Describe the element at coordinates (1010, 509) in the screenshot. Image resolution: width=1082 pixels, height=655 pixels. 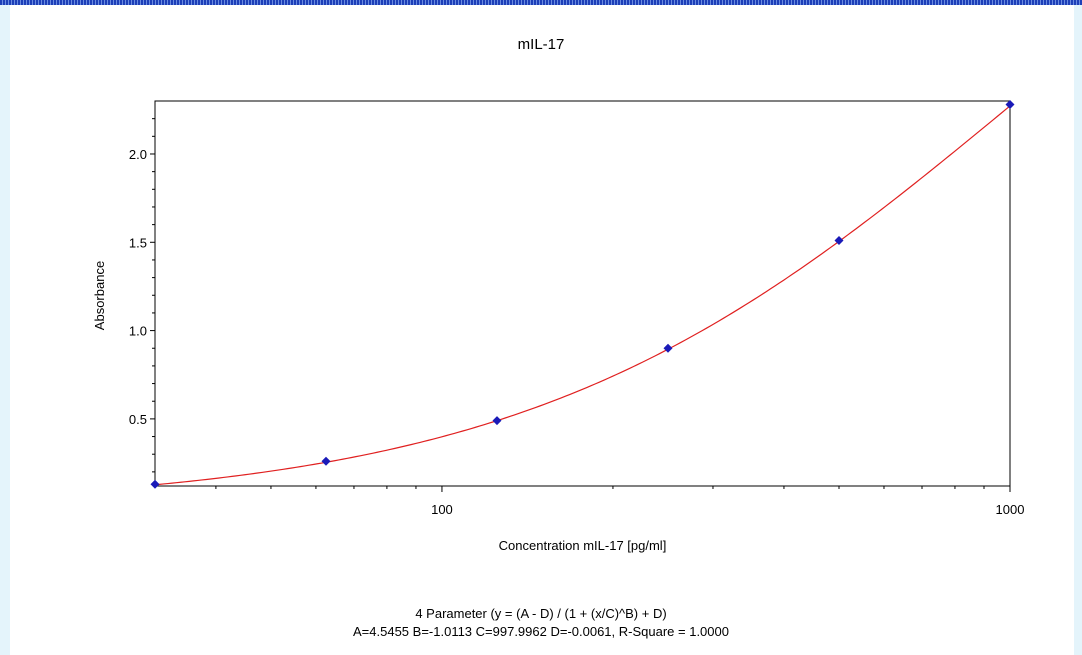
I see `x-tick-label: 1000` at that location.